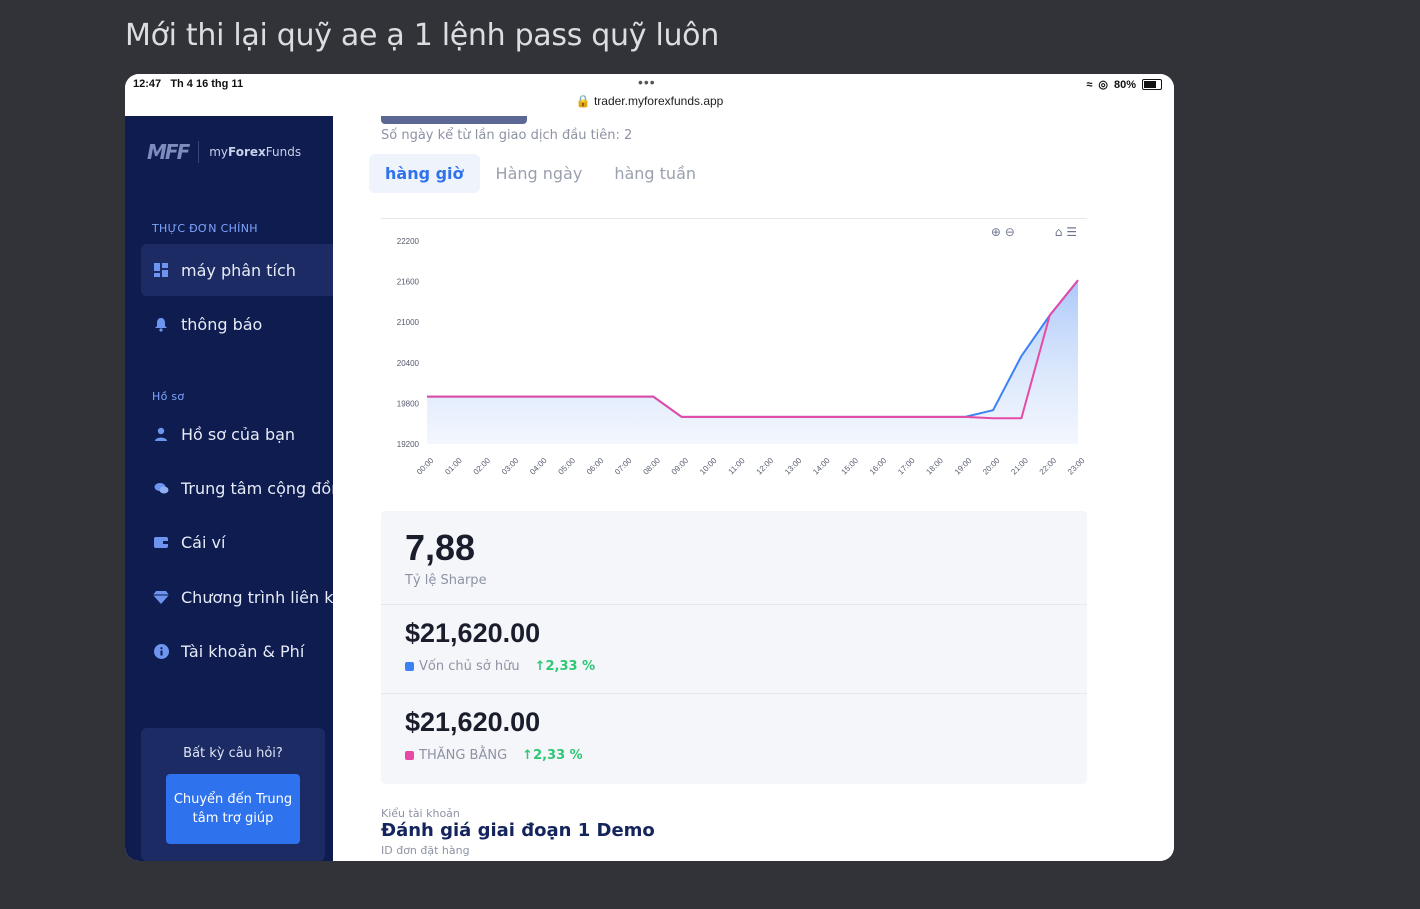  What do you see at coordinates (161, 542) in the screenshot?
I see `wallet-icon` at bounding box center [161, 542].